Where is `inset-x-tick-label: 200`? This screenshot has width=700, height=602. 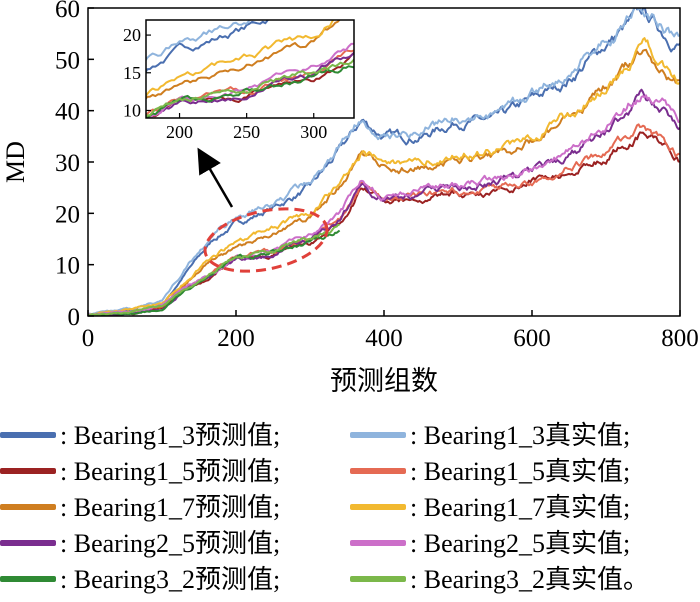
inset-x-tick-label: 200 is located at coordinates (179, 132).